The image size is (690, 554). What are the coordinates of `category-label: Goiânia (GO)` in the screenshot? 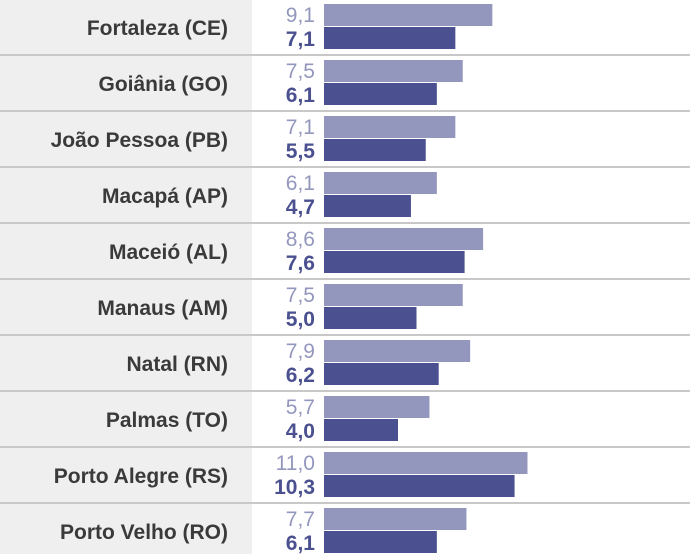 It's located at (163, 84).